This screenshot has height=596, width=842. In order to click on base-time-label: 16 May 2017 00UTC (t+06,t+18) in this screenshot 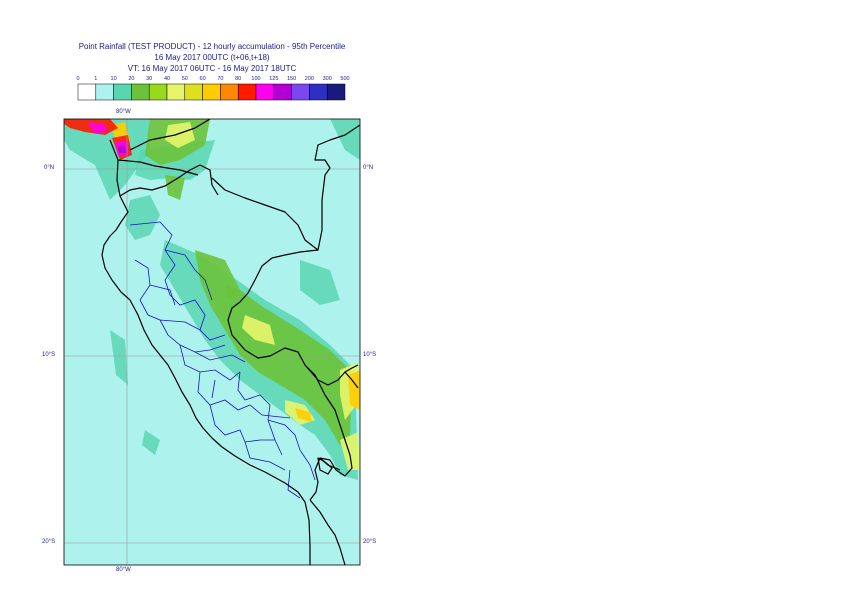, I will do `click(212, 57)`.